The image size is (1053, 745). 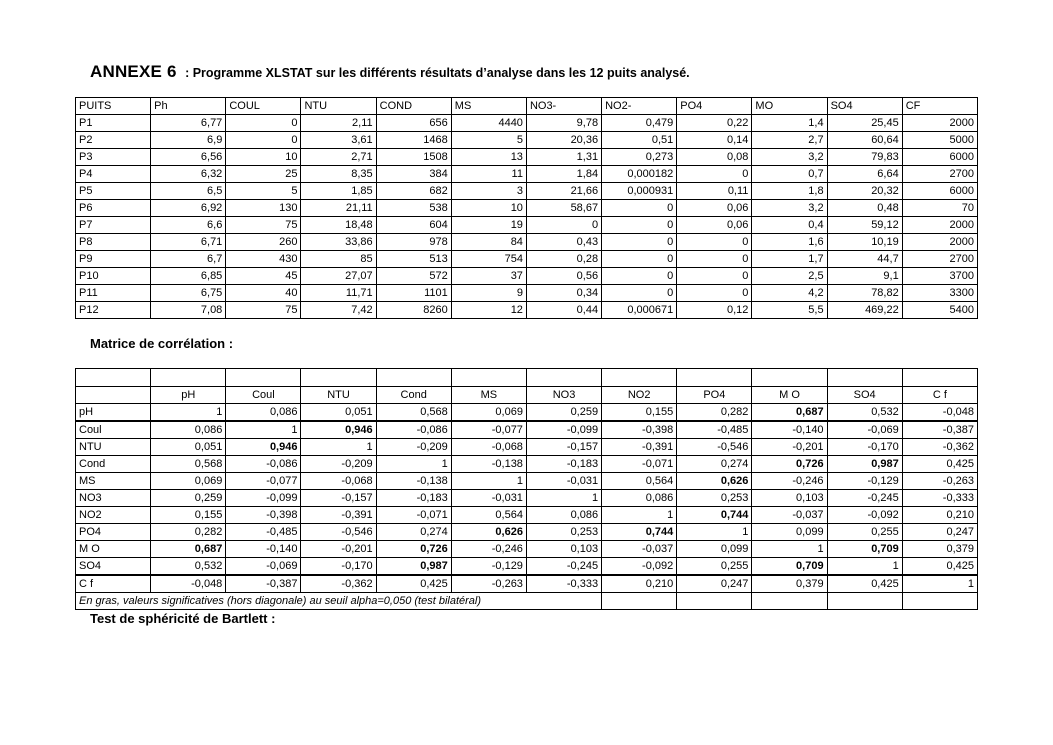 What do you see at coordinates (789, 395) in the screenshot?
I see `corr-header-cell: M O` at bounding box center [789, 395].